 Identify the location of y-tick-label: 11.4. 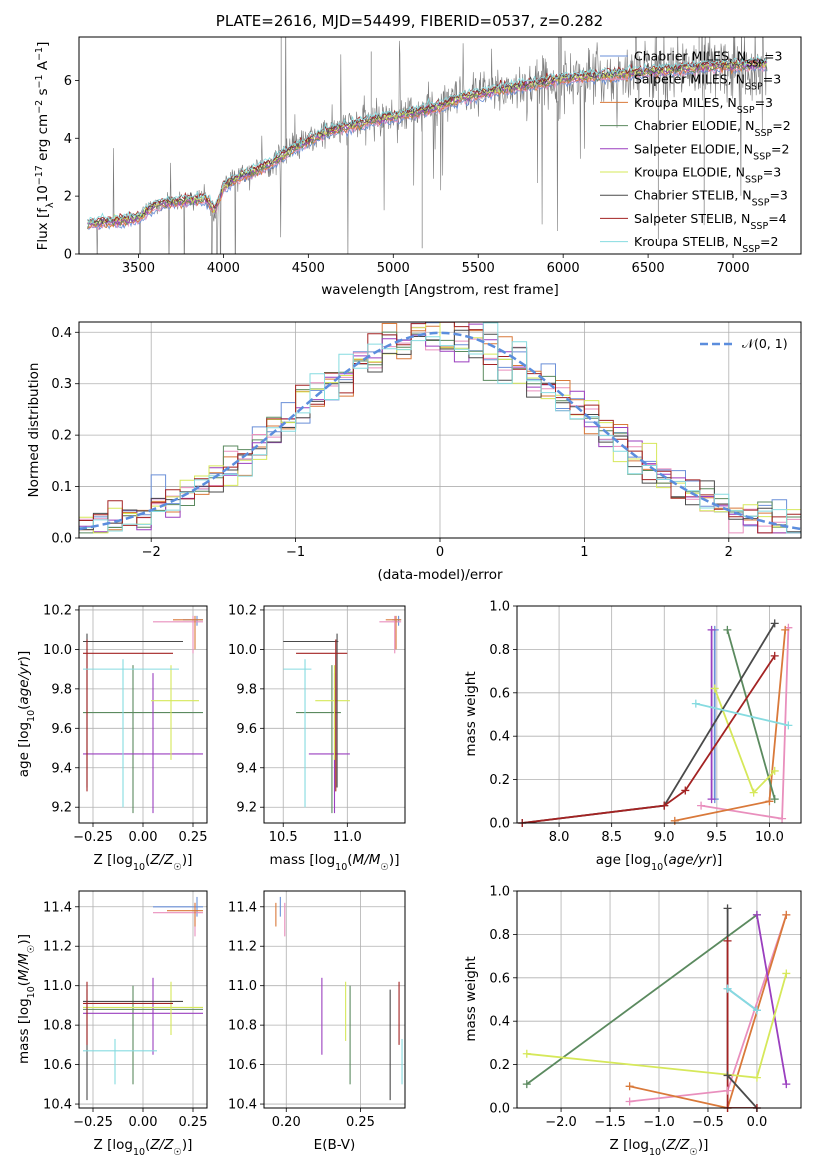
(242, 907).